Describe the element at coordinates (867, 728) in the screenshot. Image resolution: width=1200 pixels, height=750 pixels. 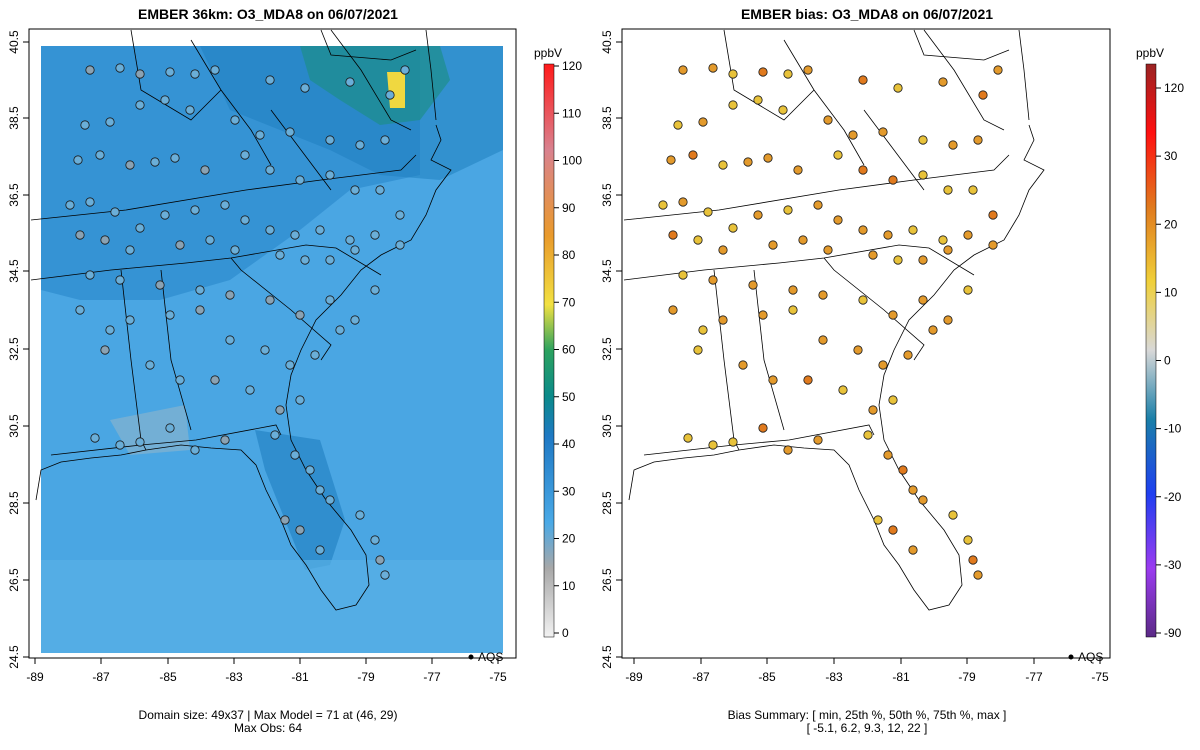
I see `bias-summary-values: [ -5.1, 6.2, 9.3, 12, 22 ]` at that location.